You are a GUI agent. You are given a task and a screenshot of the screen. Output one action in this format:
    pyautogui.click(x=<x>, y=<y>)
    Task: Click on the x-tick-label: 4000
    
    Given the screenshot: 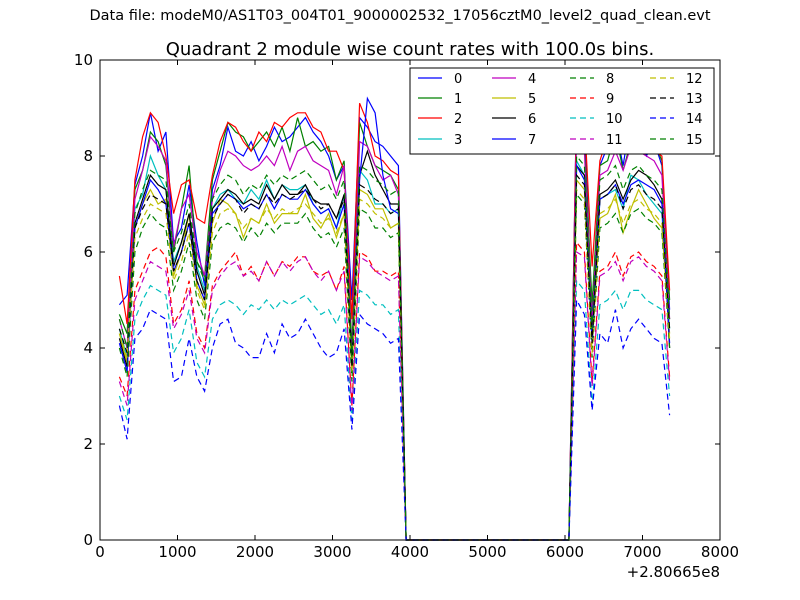 What is the action you would take?
    pyautogui.click(x=410, y=552)
    